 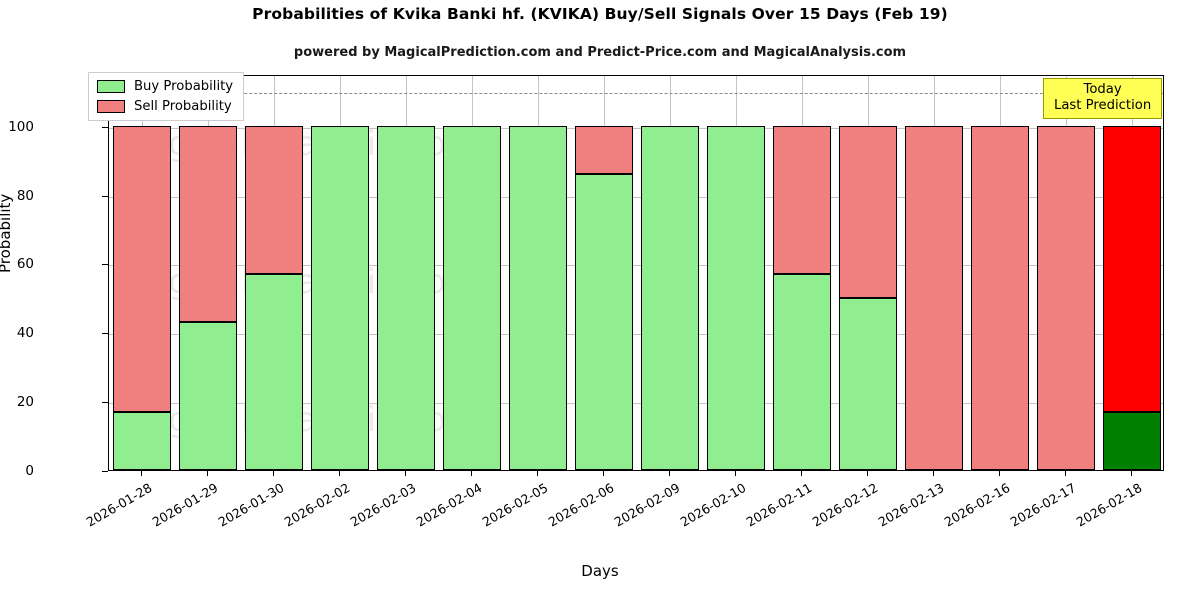 I want to click on reference-line, so click(x=636, y=94).